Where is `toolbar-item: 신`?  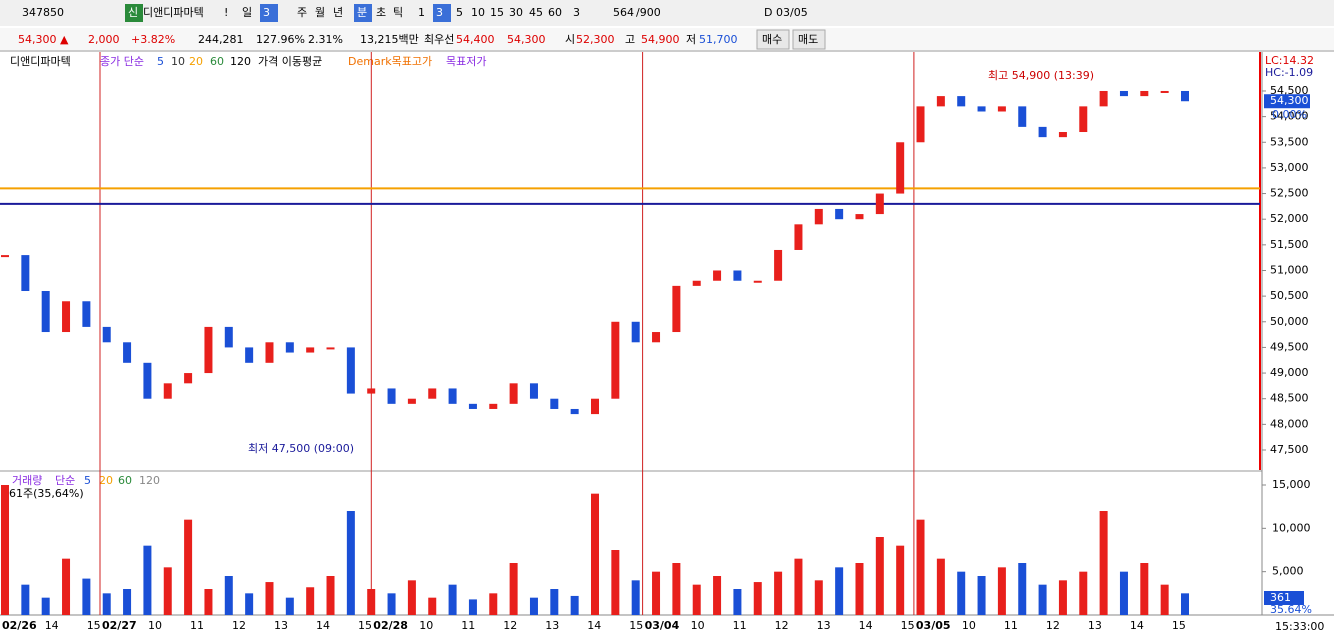 toolbar-item: 신 is located at coordinates (133, 12).